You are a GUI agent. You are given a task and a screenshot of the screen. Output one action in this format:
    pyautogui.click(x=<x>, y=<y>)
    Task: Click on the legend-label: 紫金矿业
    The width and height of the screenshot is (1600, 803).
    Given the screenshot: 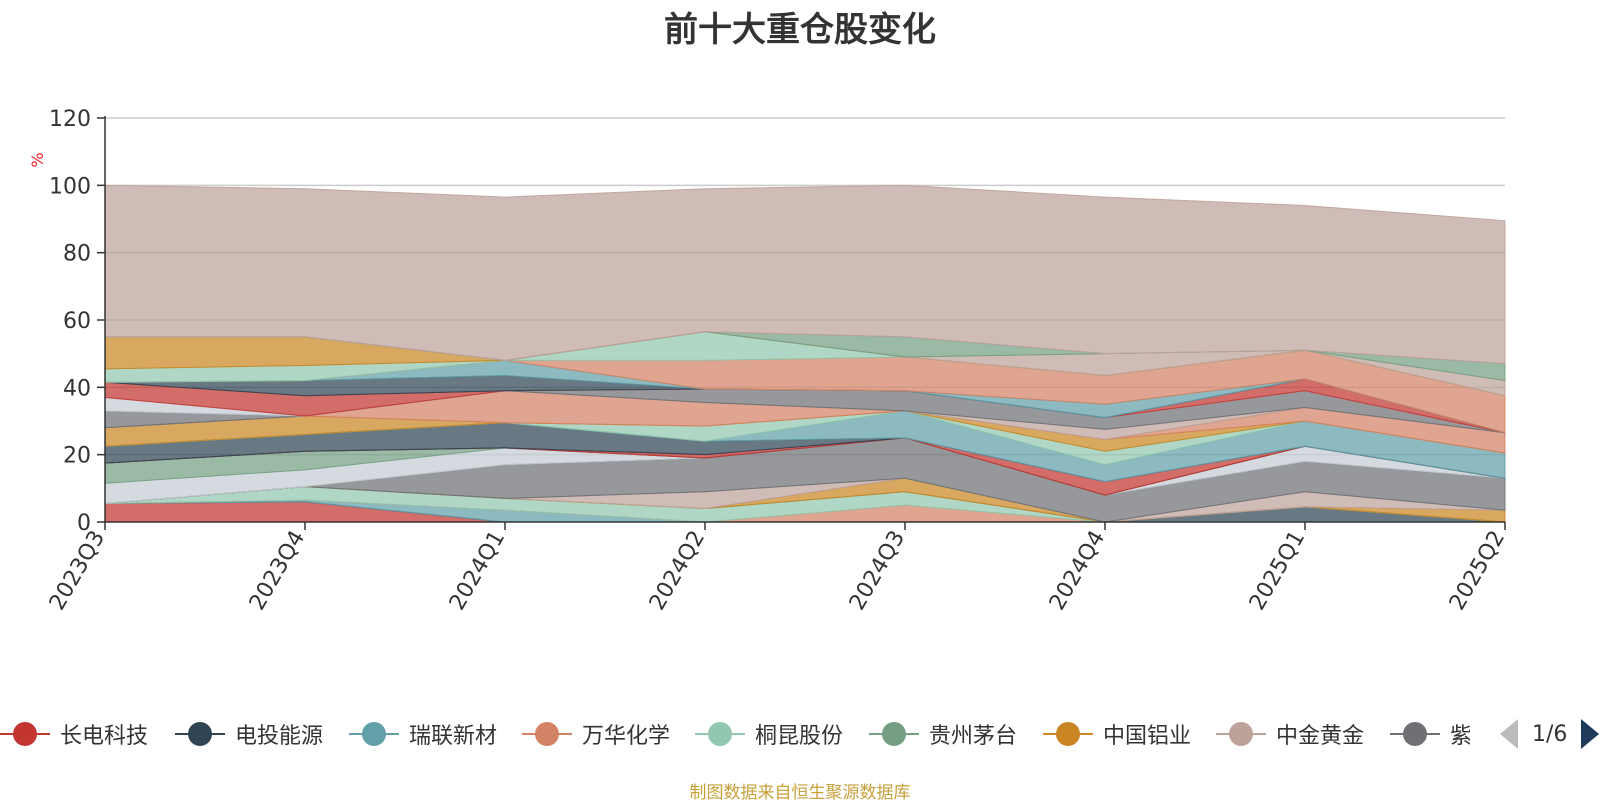 What is the action you would take?
    pyautogui.click(x=1460, y=736)
    